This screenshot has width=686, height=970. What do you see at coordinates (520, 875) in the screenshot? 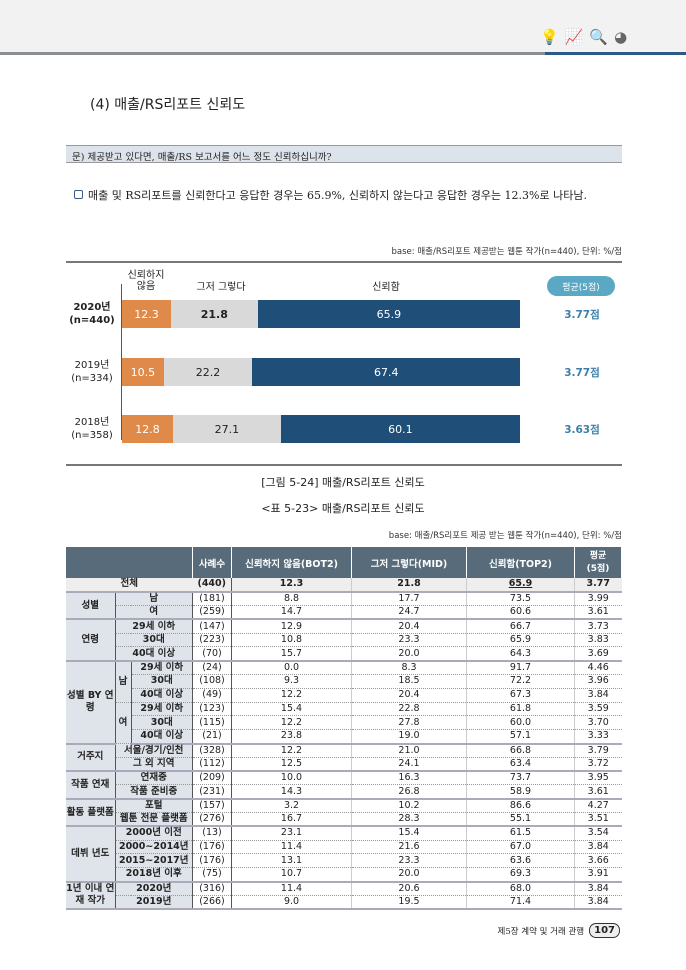
I see `cell-top2: 69.3` at bounding box center [520, 875].